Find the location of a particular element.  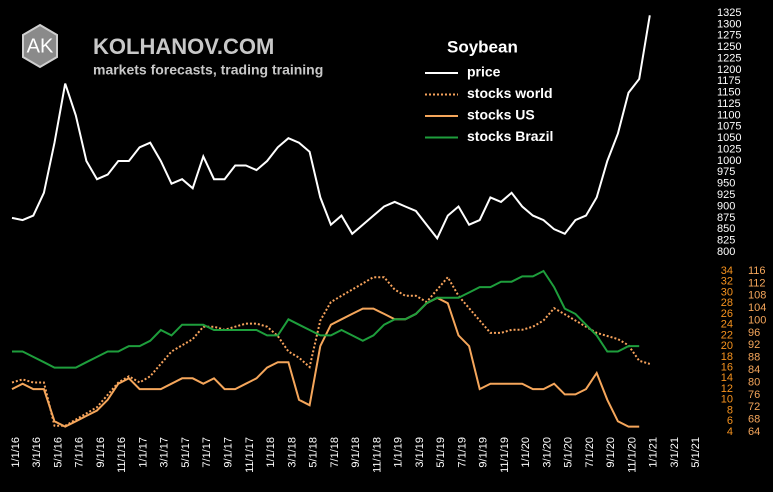

x-tick-label: 1/1/16 is located at coordinates (16, 452).